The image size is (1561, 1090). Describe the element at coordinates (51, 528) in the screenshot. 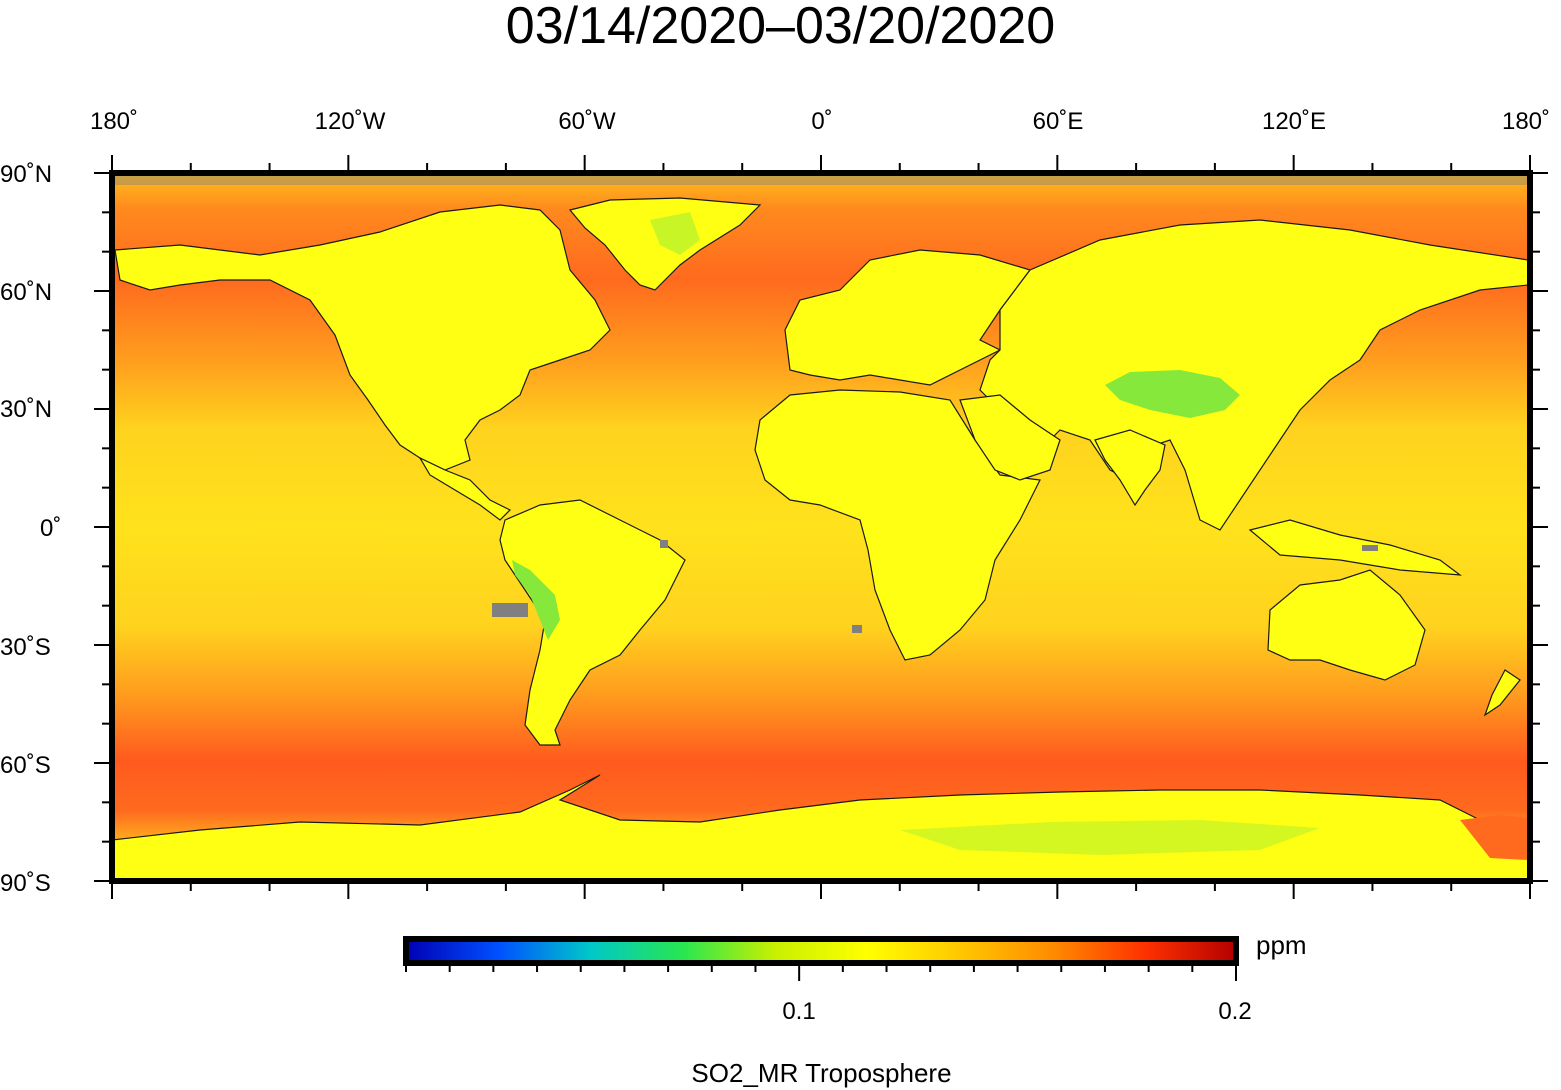

I see `lat-label-0: 0˚` at that location.